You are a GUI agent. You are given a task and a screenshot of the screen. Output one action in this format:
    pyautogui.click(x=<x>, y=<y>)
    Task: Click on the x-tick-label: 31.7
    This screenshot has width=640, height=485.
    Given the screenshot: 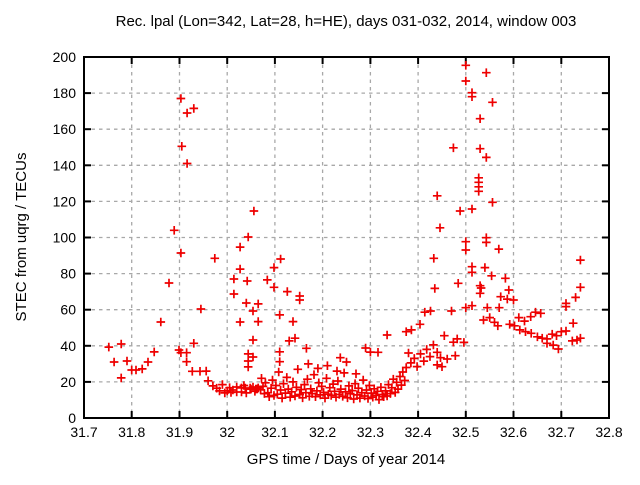 What is the action you would take?
    pyautogui.click(x=83, y=432)
    